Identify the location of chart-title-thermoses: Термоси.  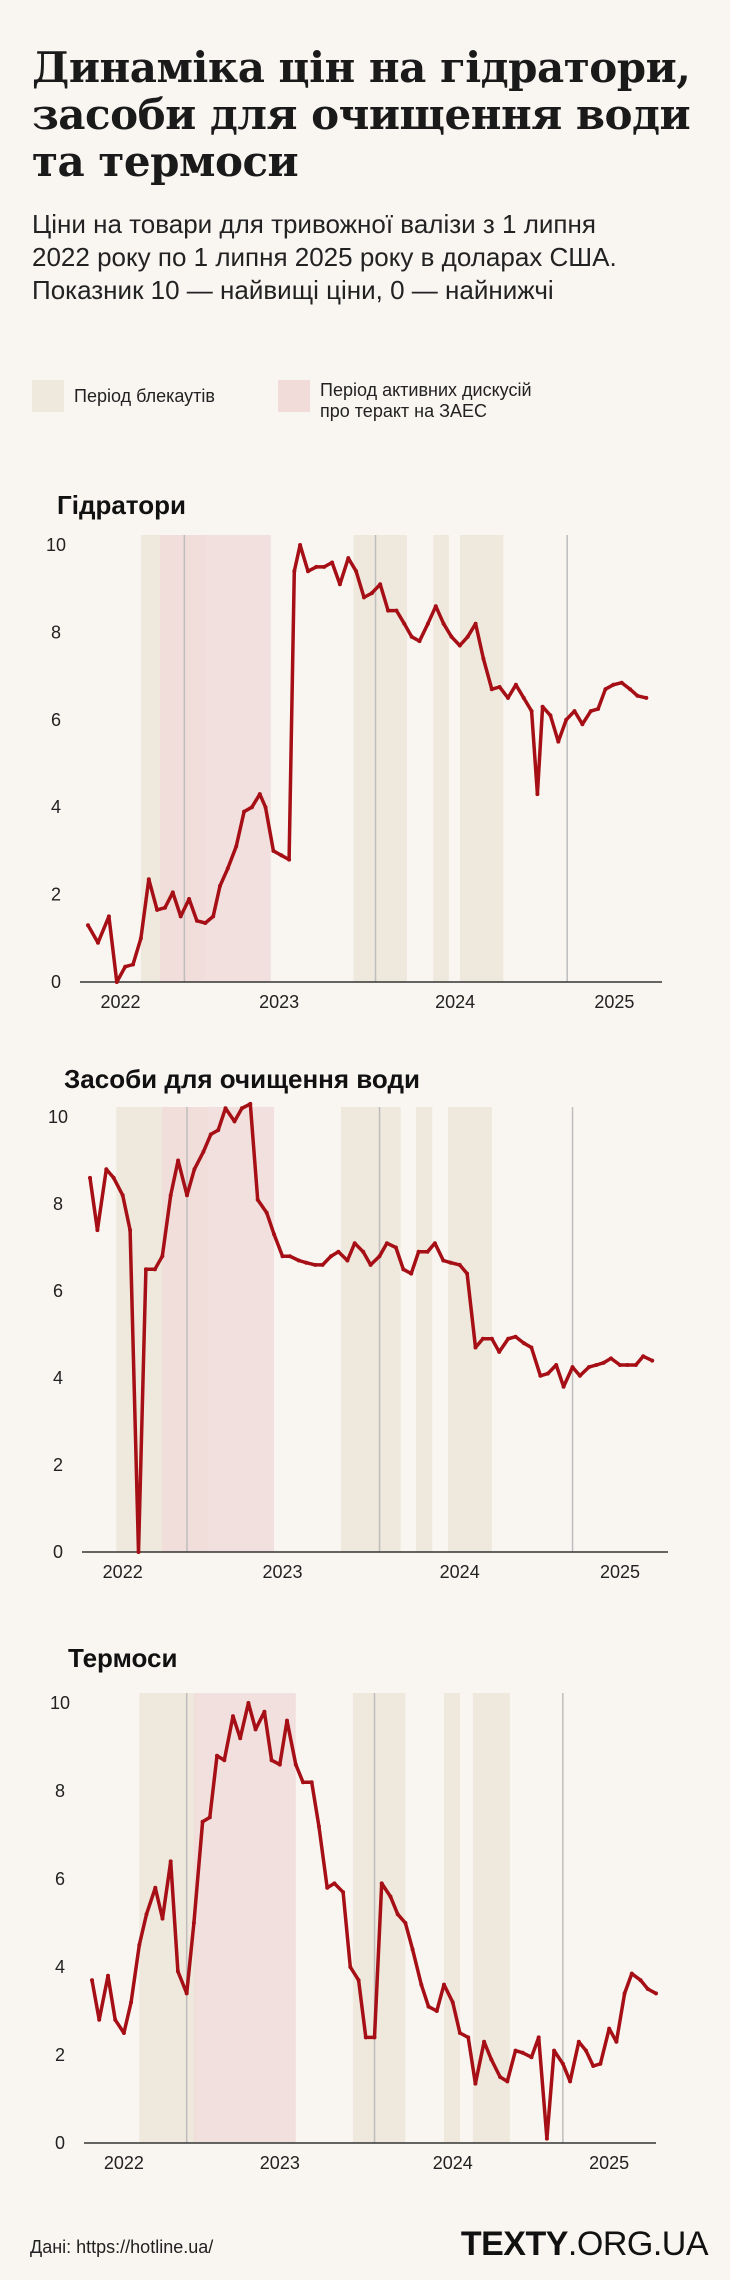
(123, 1658).